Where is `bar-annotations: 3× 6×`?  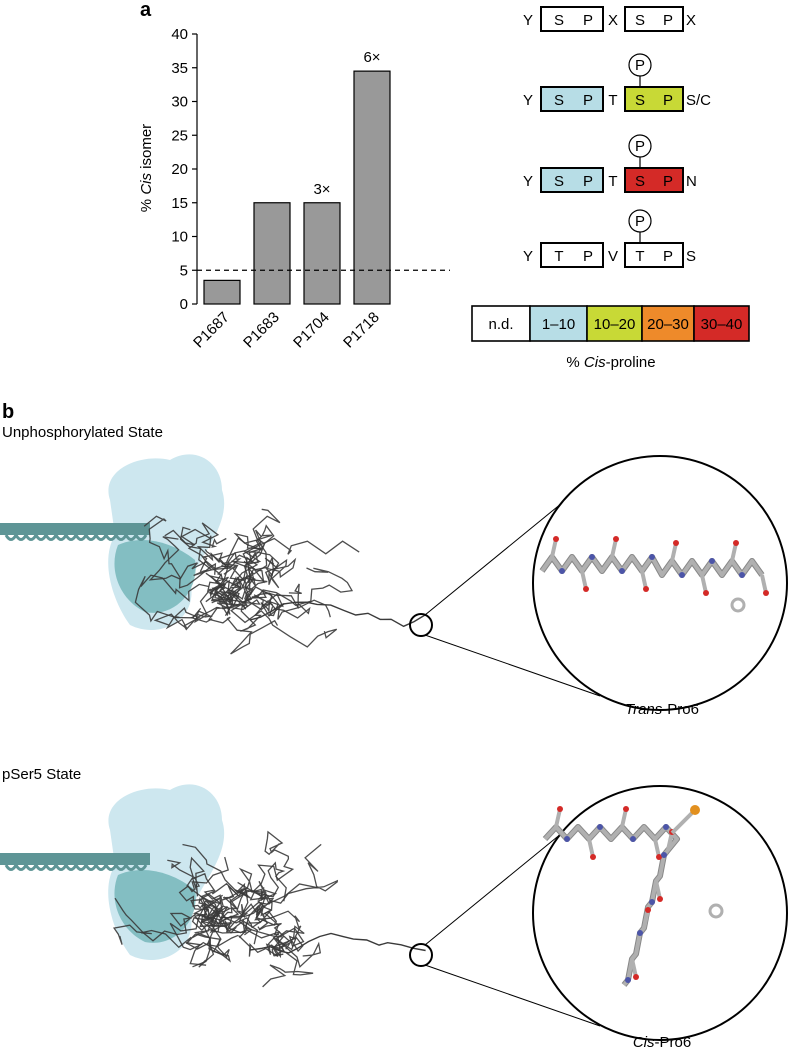
bar-annotations: 3× 6× is located at coordinates (346, 123).